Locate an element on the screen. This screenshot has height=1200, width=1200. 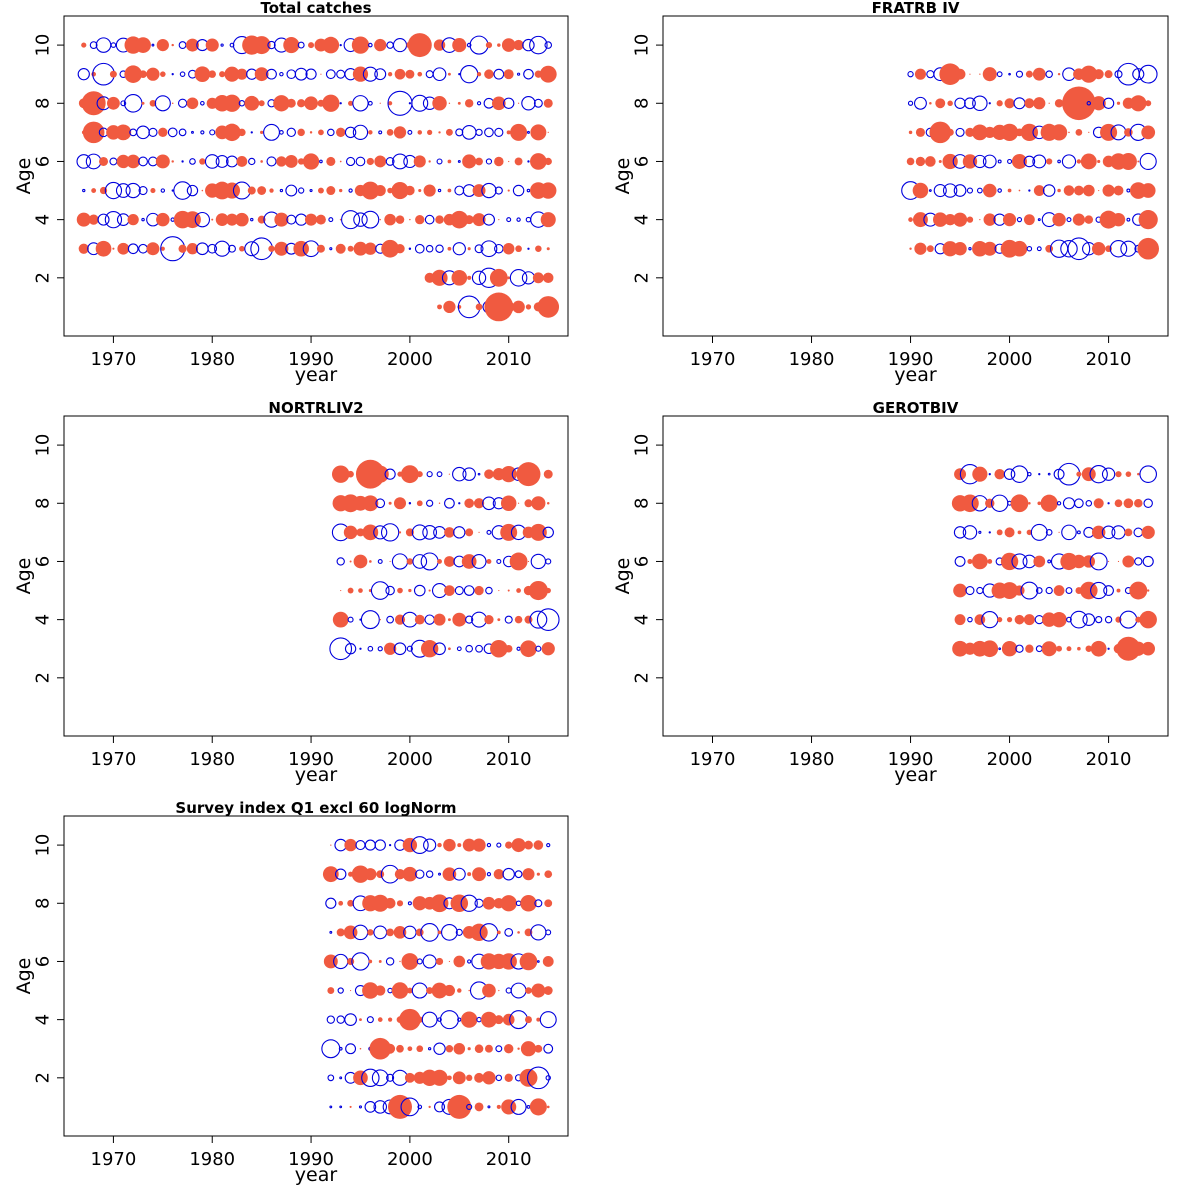
x-tick-label: 1980 is located at coordinates (812, 759).